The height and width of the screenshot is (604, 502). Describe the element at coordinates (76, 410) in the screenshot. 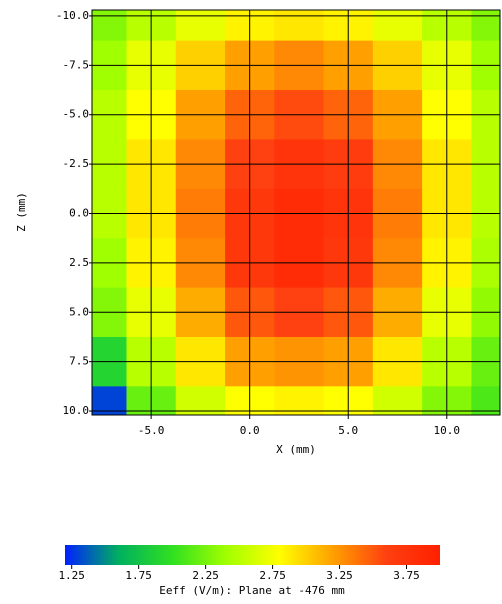

I see `y-tick-label: 10.0` at that location.